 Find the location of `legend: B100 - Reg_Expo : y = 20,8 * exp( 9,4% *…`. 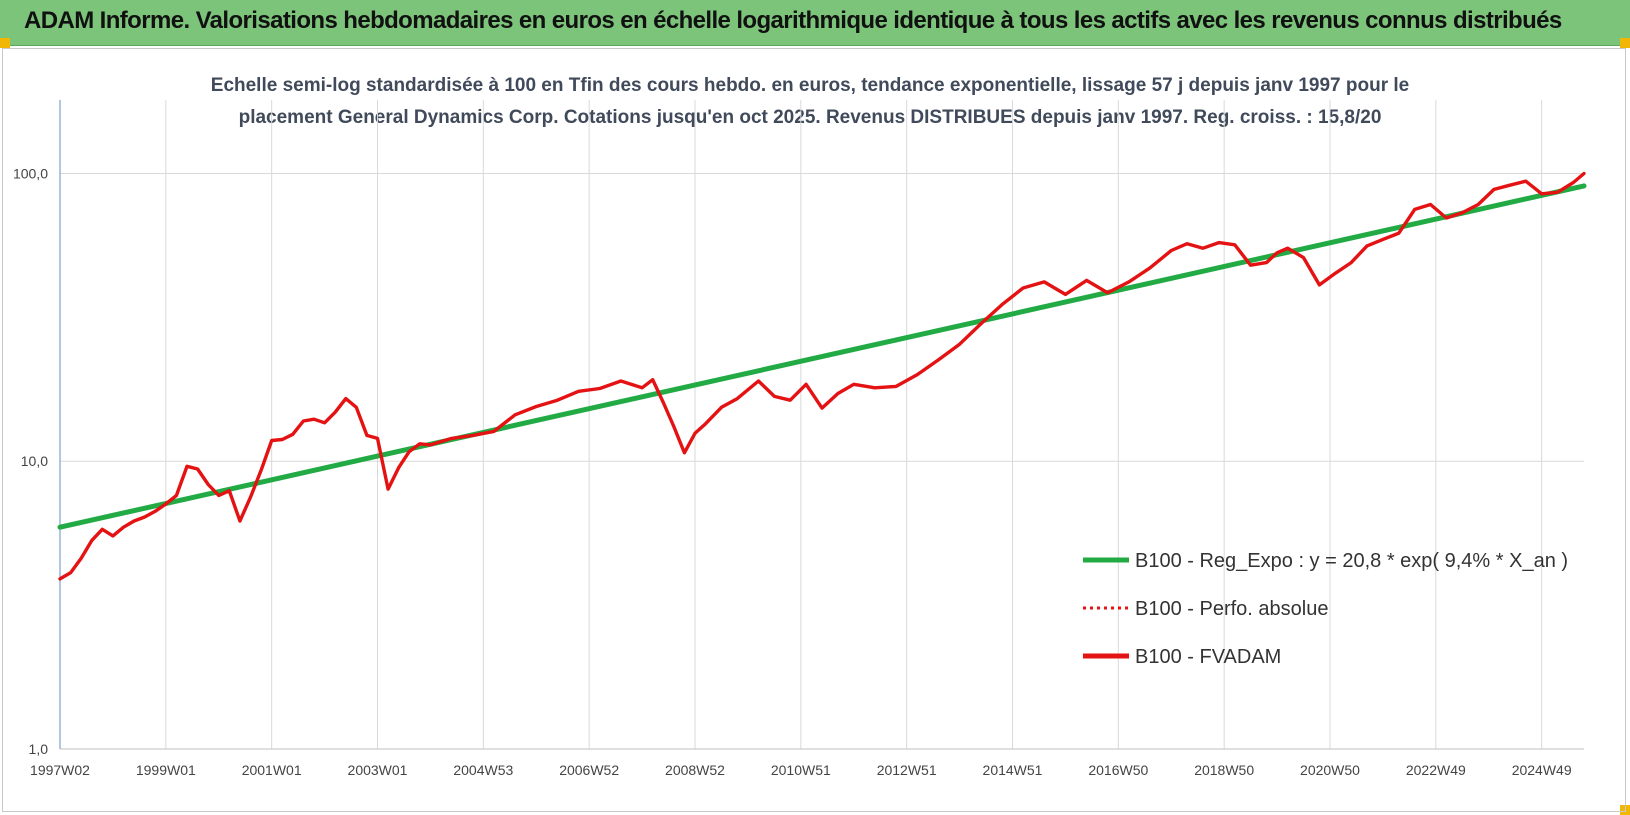

legend: B100 - Reg_Expo : y = 20,8 * exp( 9,4% *… is located at coordinates (1325, 609).